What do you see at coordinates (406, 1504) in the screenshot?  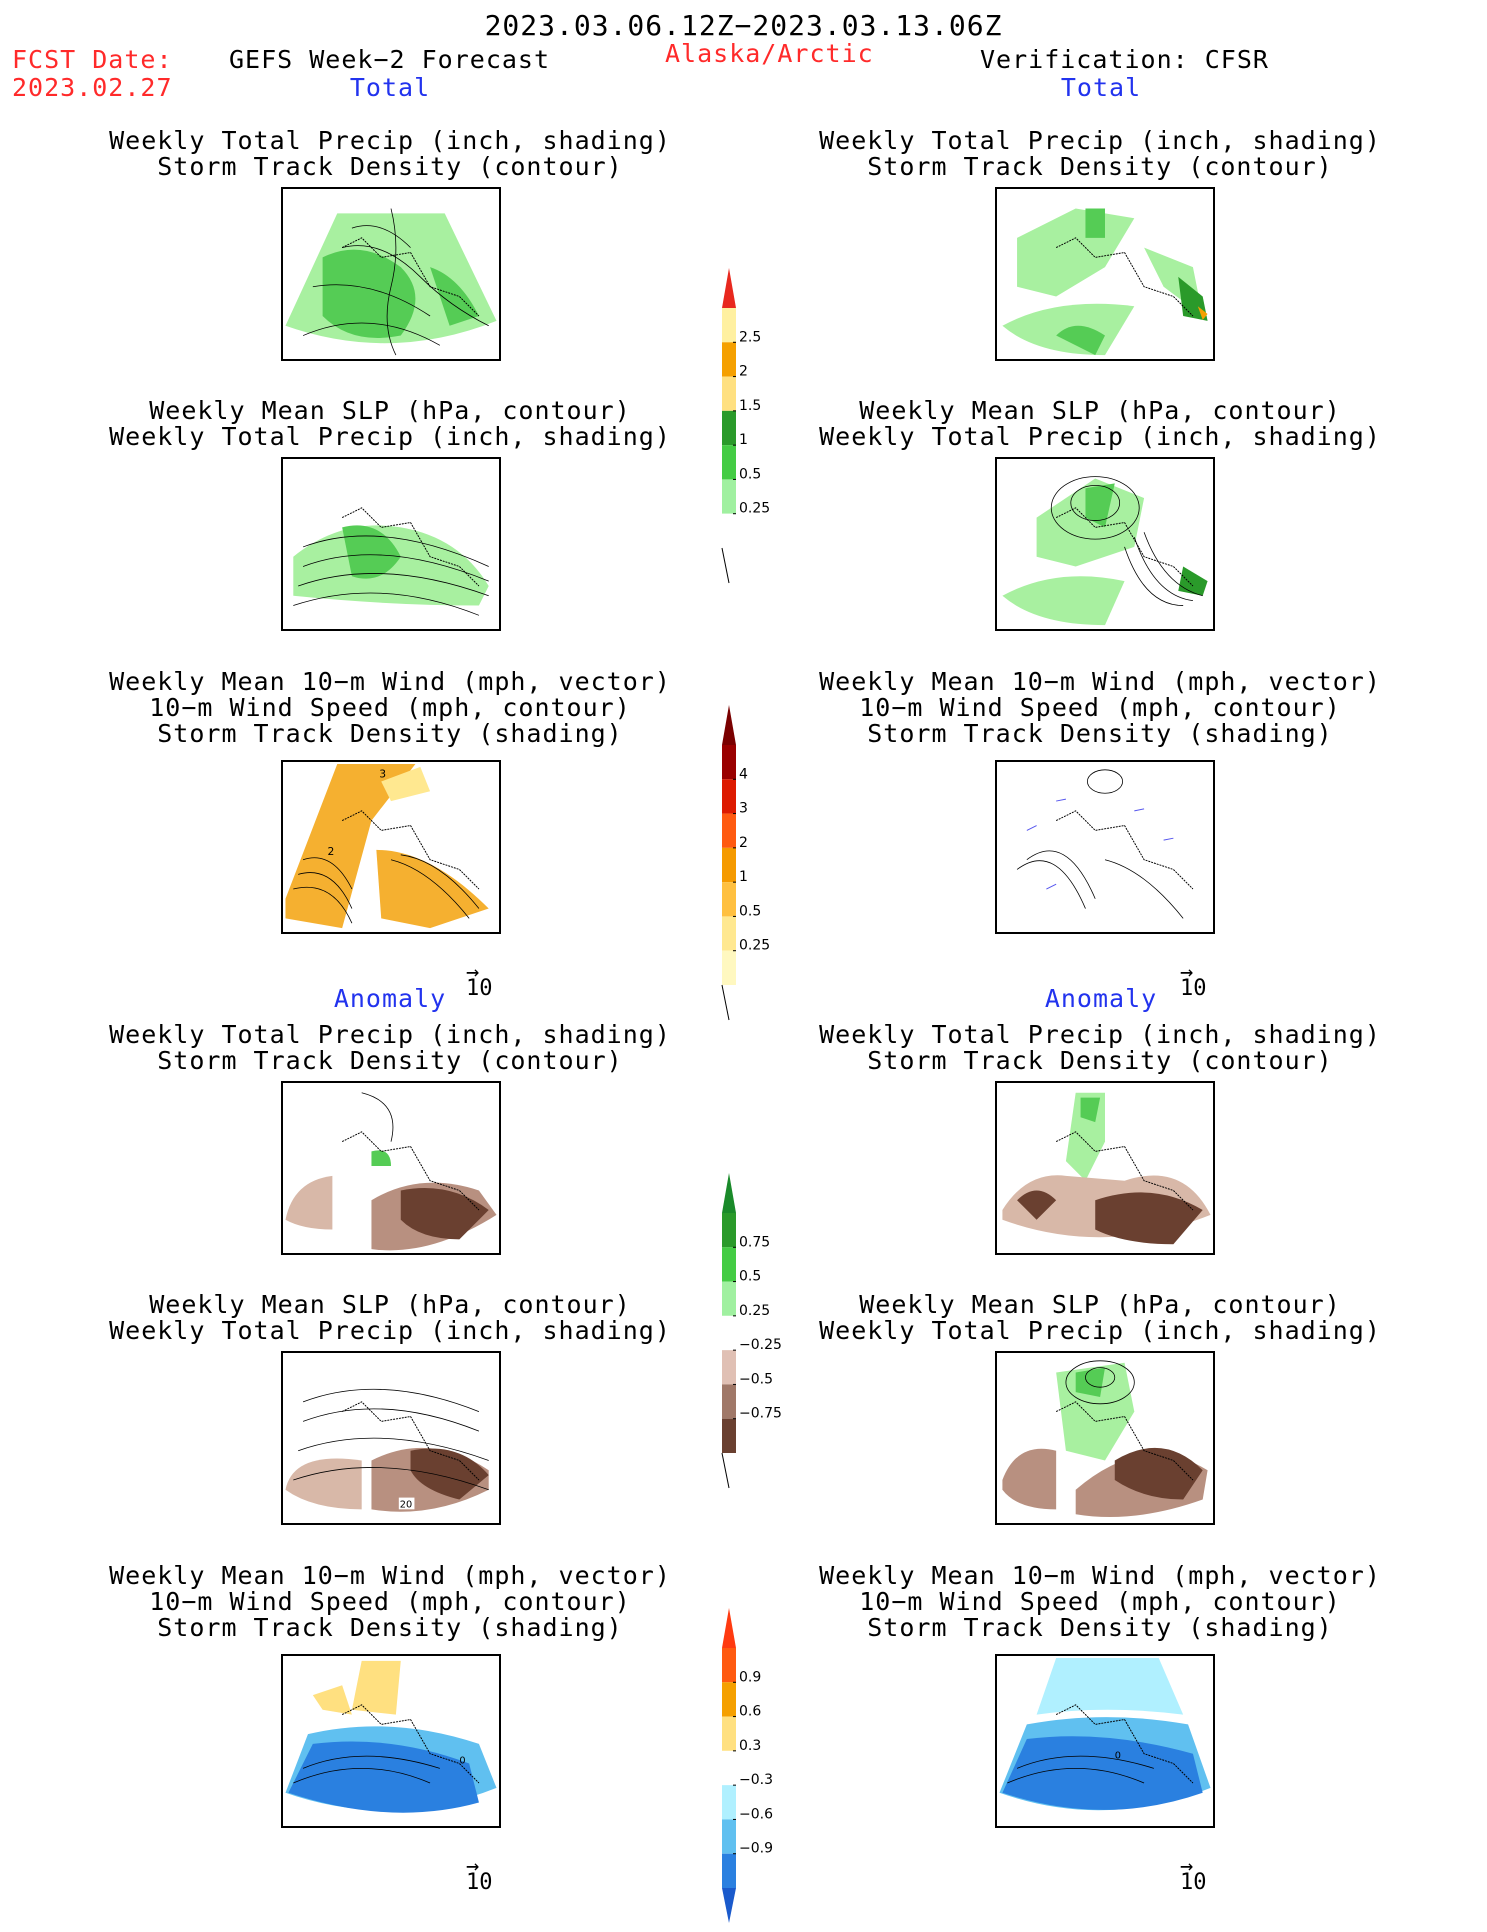 I see `contour-label: 20` at bounding box center [406, 1504].